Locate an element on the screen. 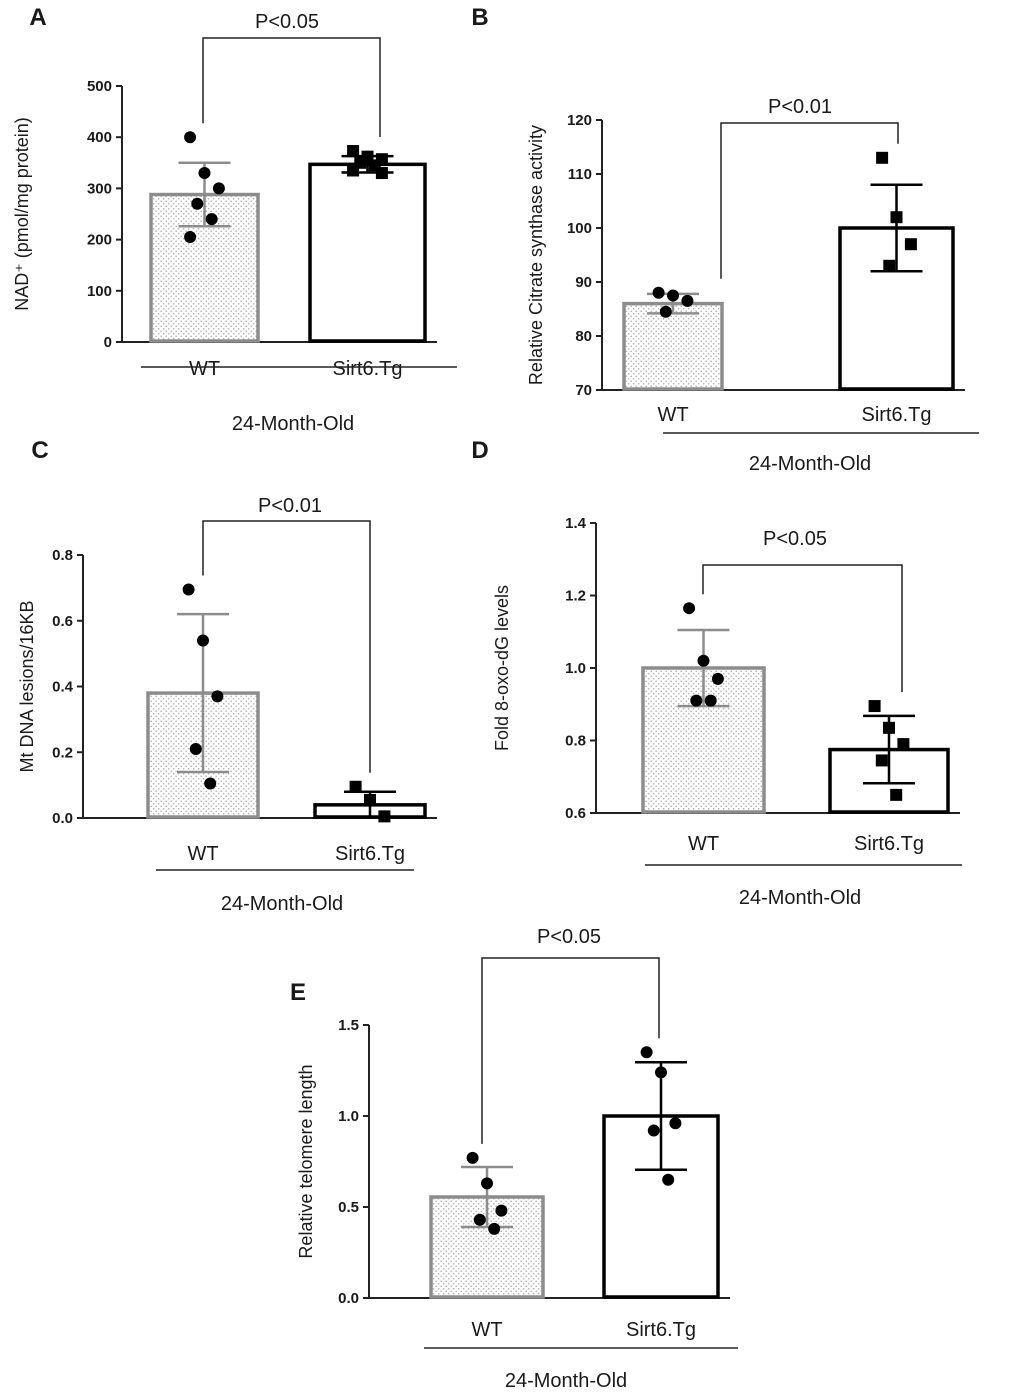 The image size is (1020, 1393). y-tick-label: 0.4 is located at coordinates (63, 687).